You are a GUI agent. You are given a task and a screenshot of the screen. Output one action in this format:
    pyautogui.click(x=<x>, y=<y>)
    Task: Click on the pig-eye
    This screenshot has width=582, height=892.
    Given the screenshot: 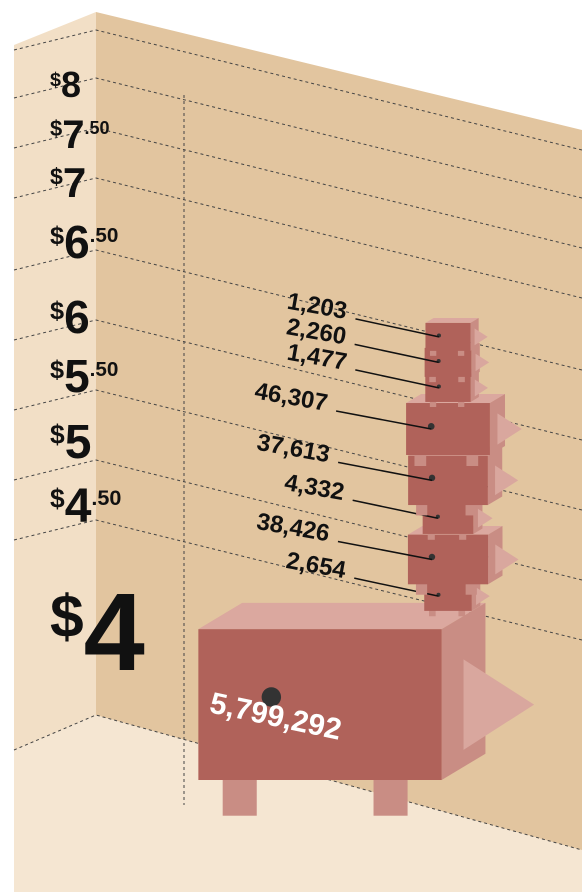 What is the action you would take?
    pyautogui.click(x=271, y=697)
    